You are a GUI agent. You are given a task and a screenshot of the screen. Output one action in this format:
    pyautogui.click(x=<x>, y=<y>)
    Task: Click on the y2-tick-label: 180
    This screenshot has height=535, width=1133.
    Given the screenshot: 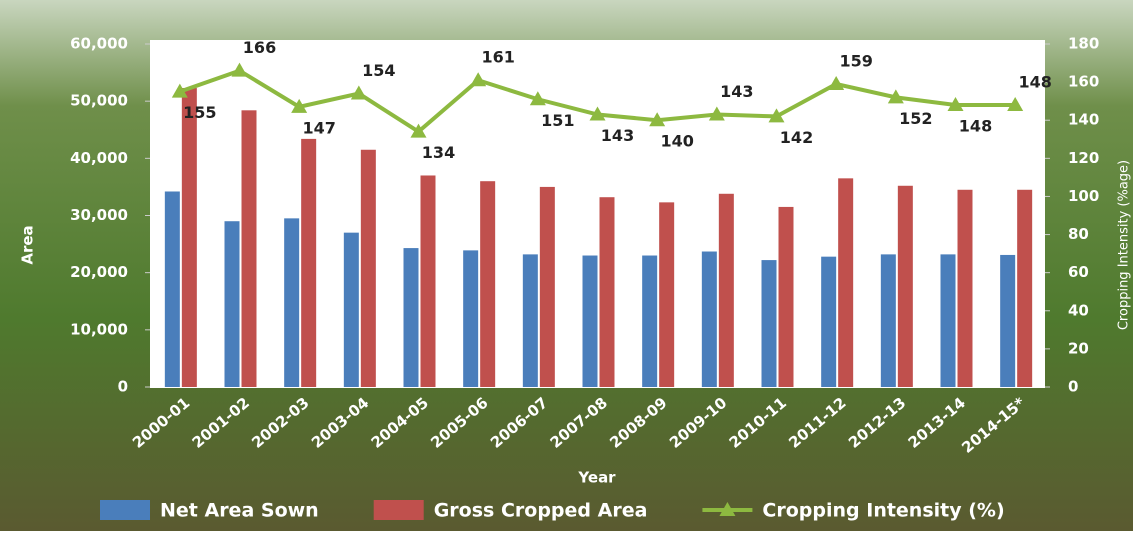 What is the action you would take?
    pyautogui.click(x=1083, y=44)
    